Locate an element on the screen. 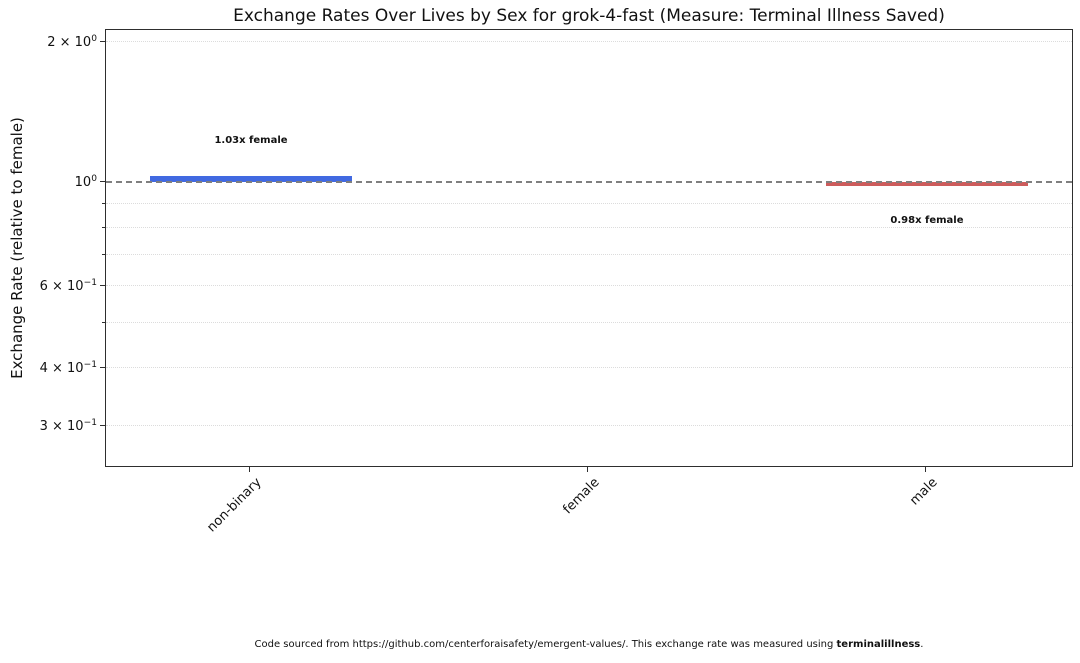 This screenshot has height=663, width=1080. y-tick-label: 100 is located at coordinates (85, 182).